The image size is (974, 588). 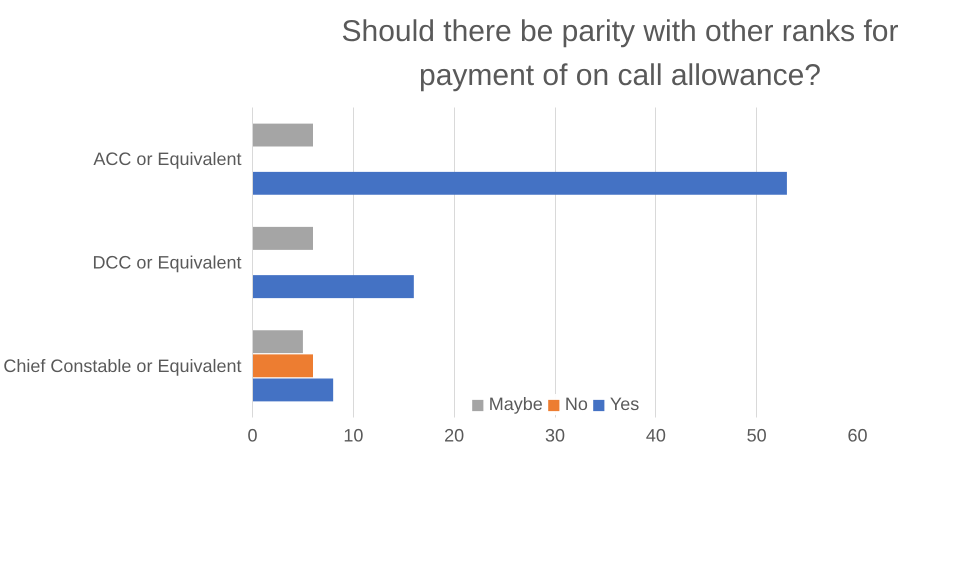 What do you see at coordinates (353, 436) in the screenshot?
I see `x-tick-label: 10` at bounding box center [353, 436].